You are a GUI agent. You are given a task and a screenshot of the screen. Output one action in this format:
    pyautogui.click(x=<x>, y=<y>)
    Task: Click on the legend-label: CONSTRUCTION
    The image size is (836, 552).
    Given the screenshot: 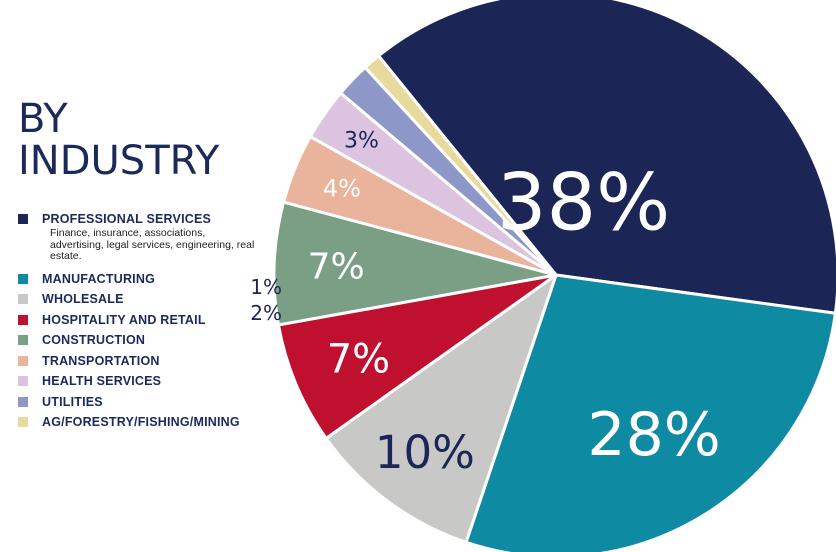 What is the action you would take?
    pyautogui.click(x=94, y=340)
    